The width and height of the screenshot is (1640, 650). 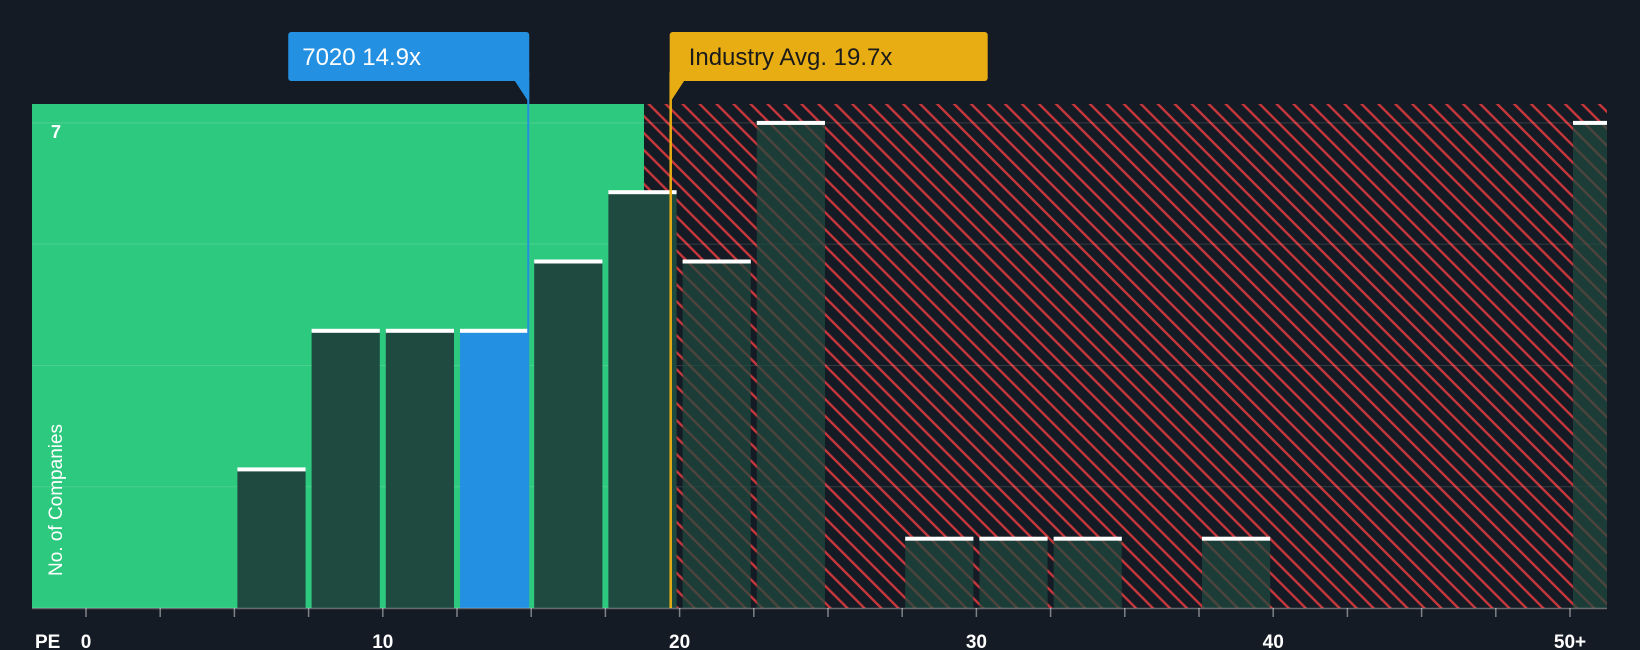 I want to click on x-tick-label: 20, so click(x=679, y=641).